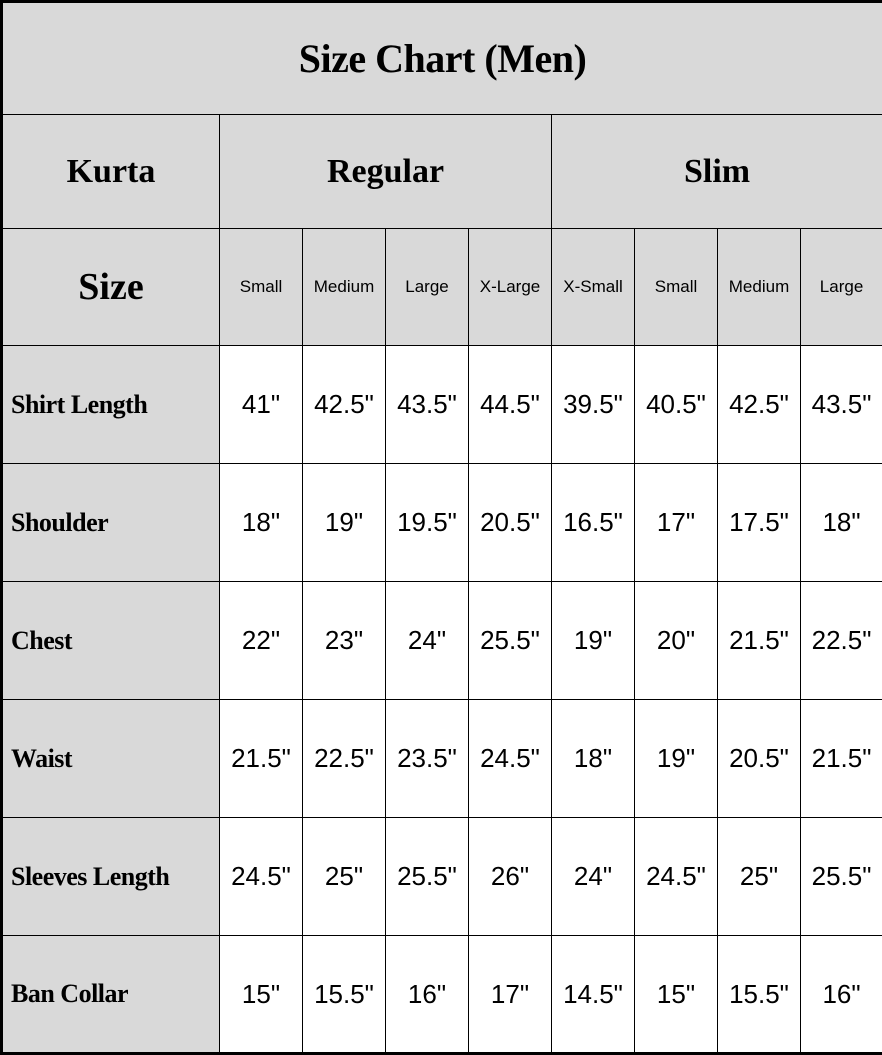 The height and width of the screenshot is (1055, 882). Describe the element at coordinates (111, 995) in the screenshot. I see `measurement-row-label: Ban Collar` at that location.